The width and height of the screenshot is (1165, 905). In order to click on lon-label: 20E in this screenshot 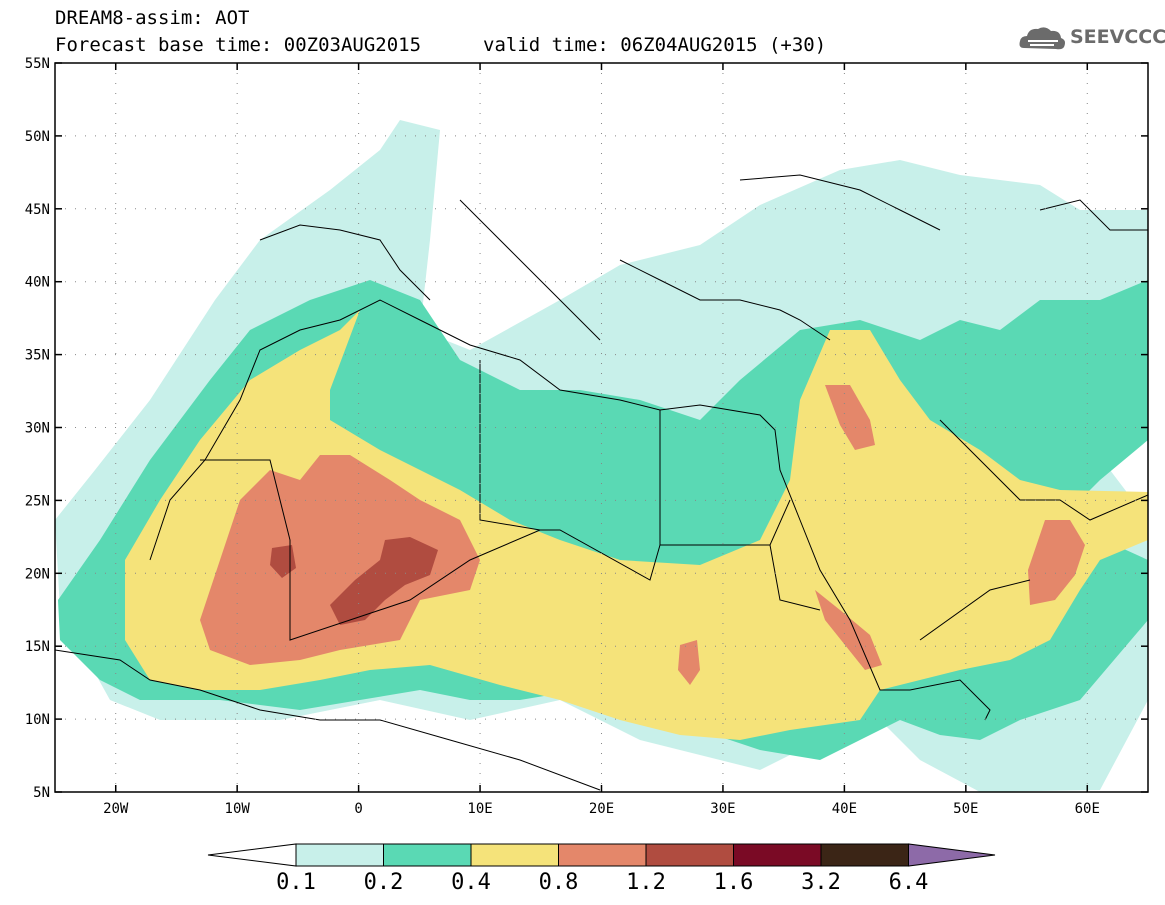, I will do `click(601, 809)`.